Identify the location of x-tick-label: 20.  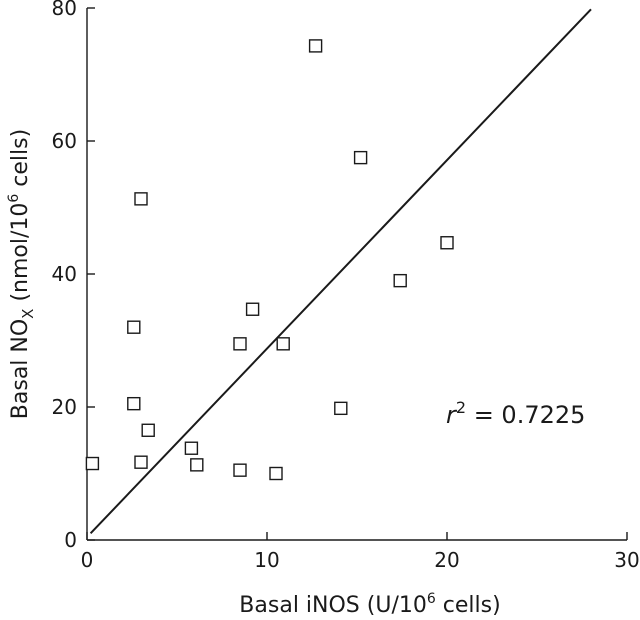
(446, 560).